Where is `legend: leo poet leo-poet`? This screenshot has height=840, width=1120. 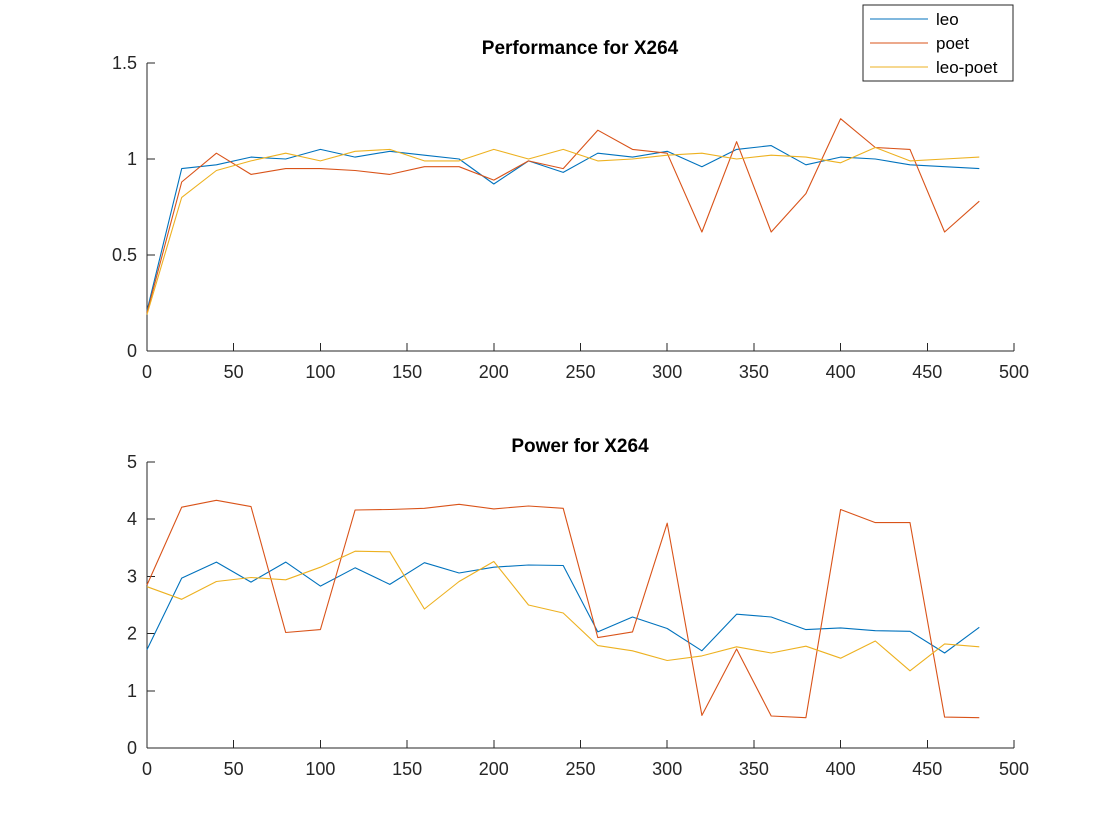
legend: leo poet leo-poet is located at coordinates (938, 43).